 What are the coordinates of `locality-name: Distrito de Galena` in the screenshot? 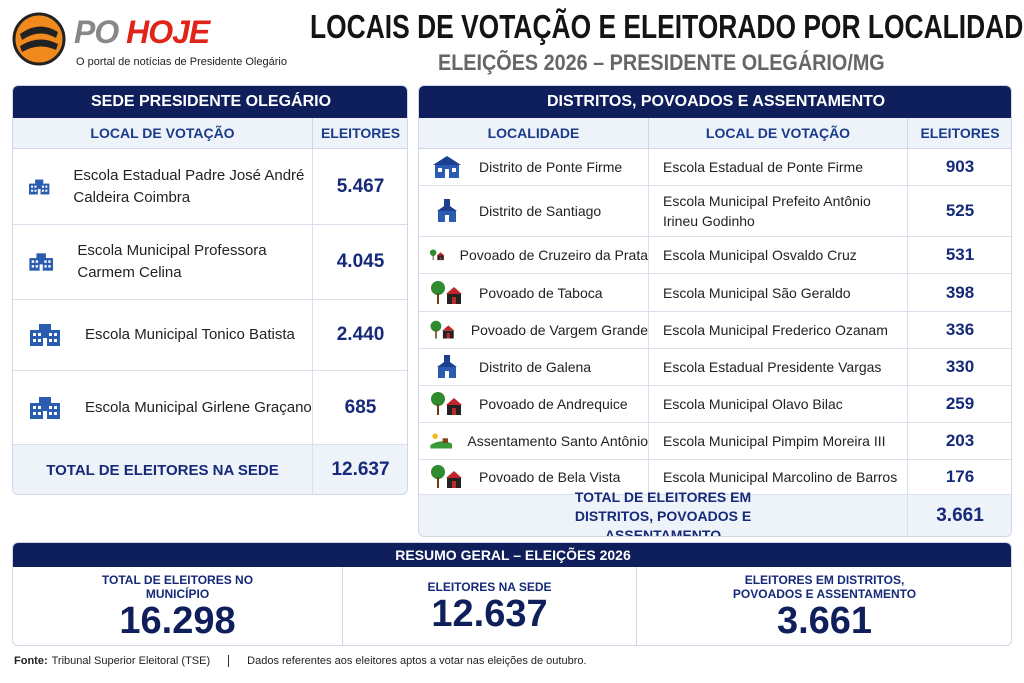 It's located at (535, 367).